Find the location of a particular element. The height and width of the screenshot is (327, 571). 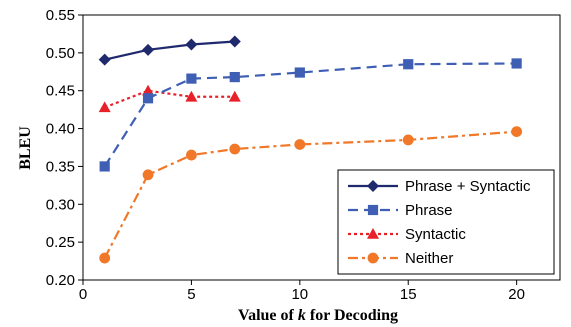

x-tick-label: 10 is located at coordinates (299, 294).